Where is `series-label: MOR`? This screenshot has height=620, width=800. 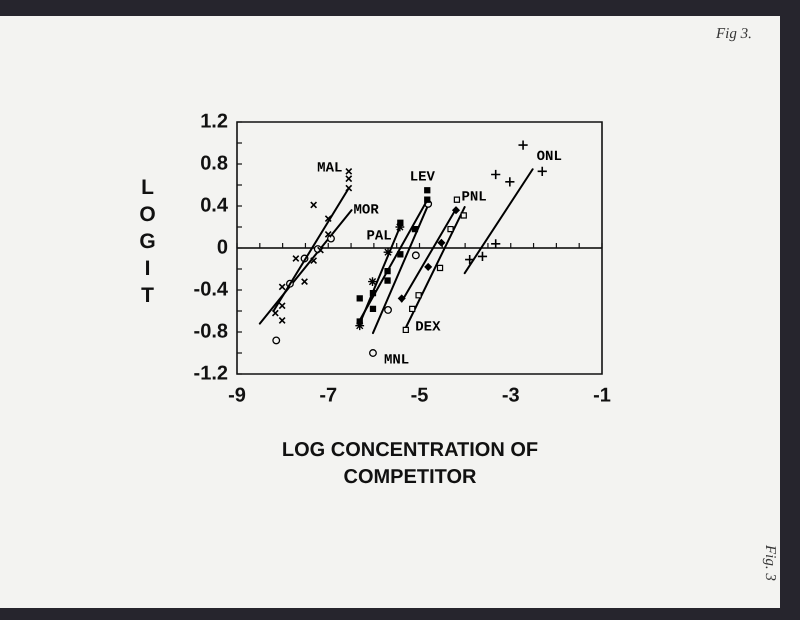 series-label: MOR is located at coordinates (367, 210).